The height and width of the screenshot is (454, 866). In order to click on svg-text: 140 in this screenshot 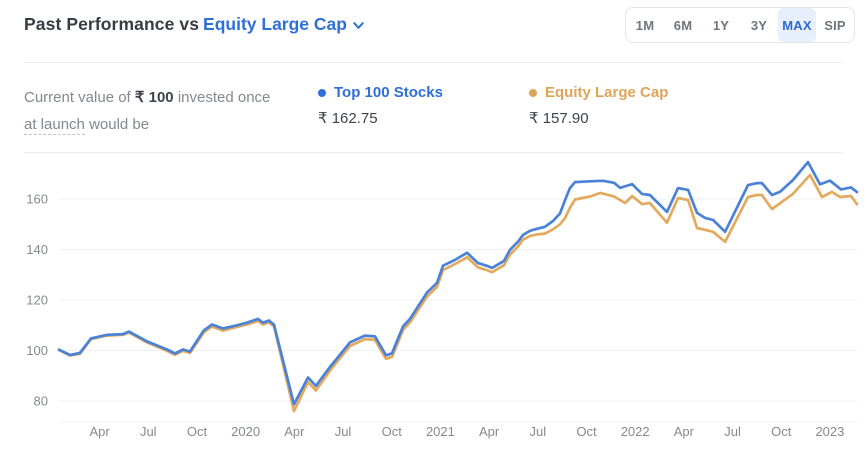, I will do `click(37, 249)`.